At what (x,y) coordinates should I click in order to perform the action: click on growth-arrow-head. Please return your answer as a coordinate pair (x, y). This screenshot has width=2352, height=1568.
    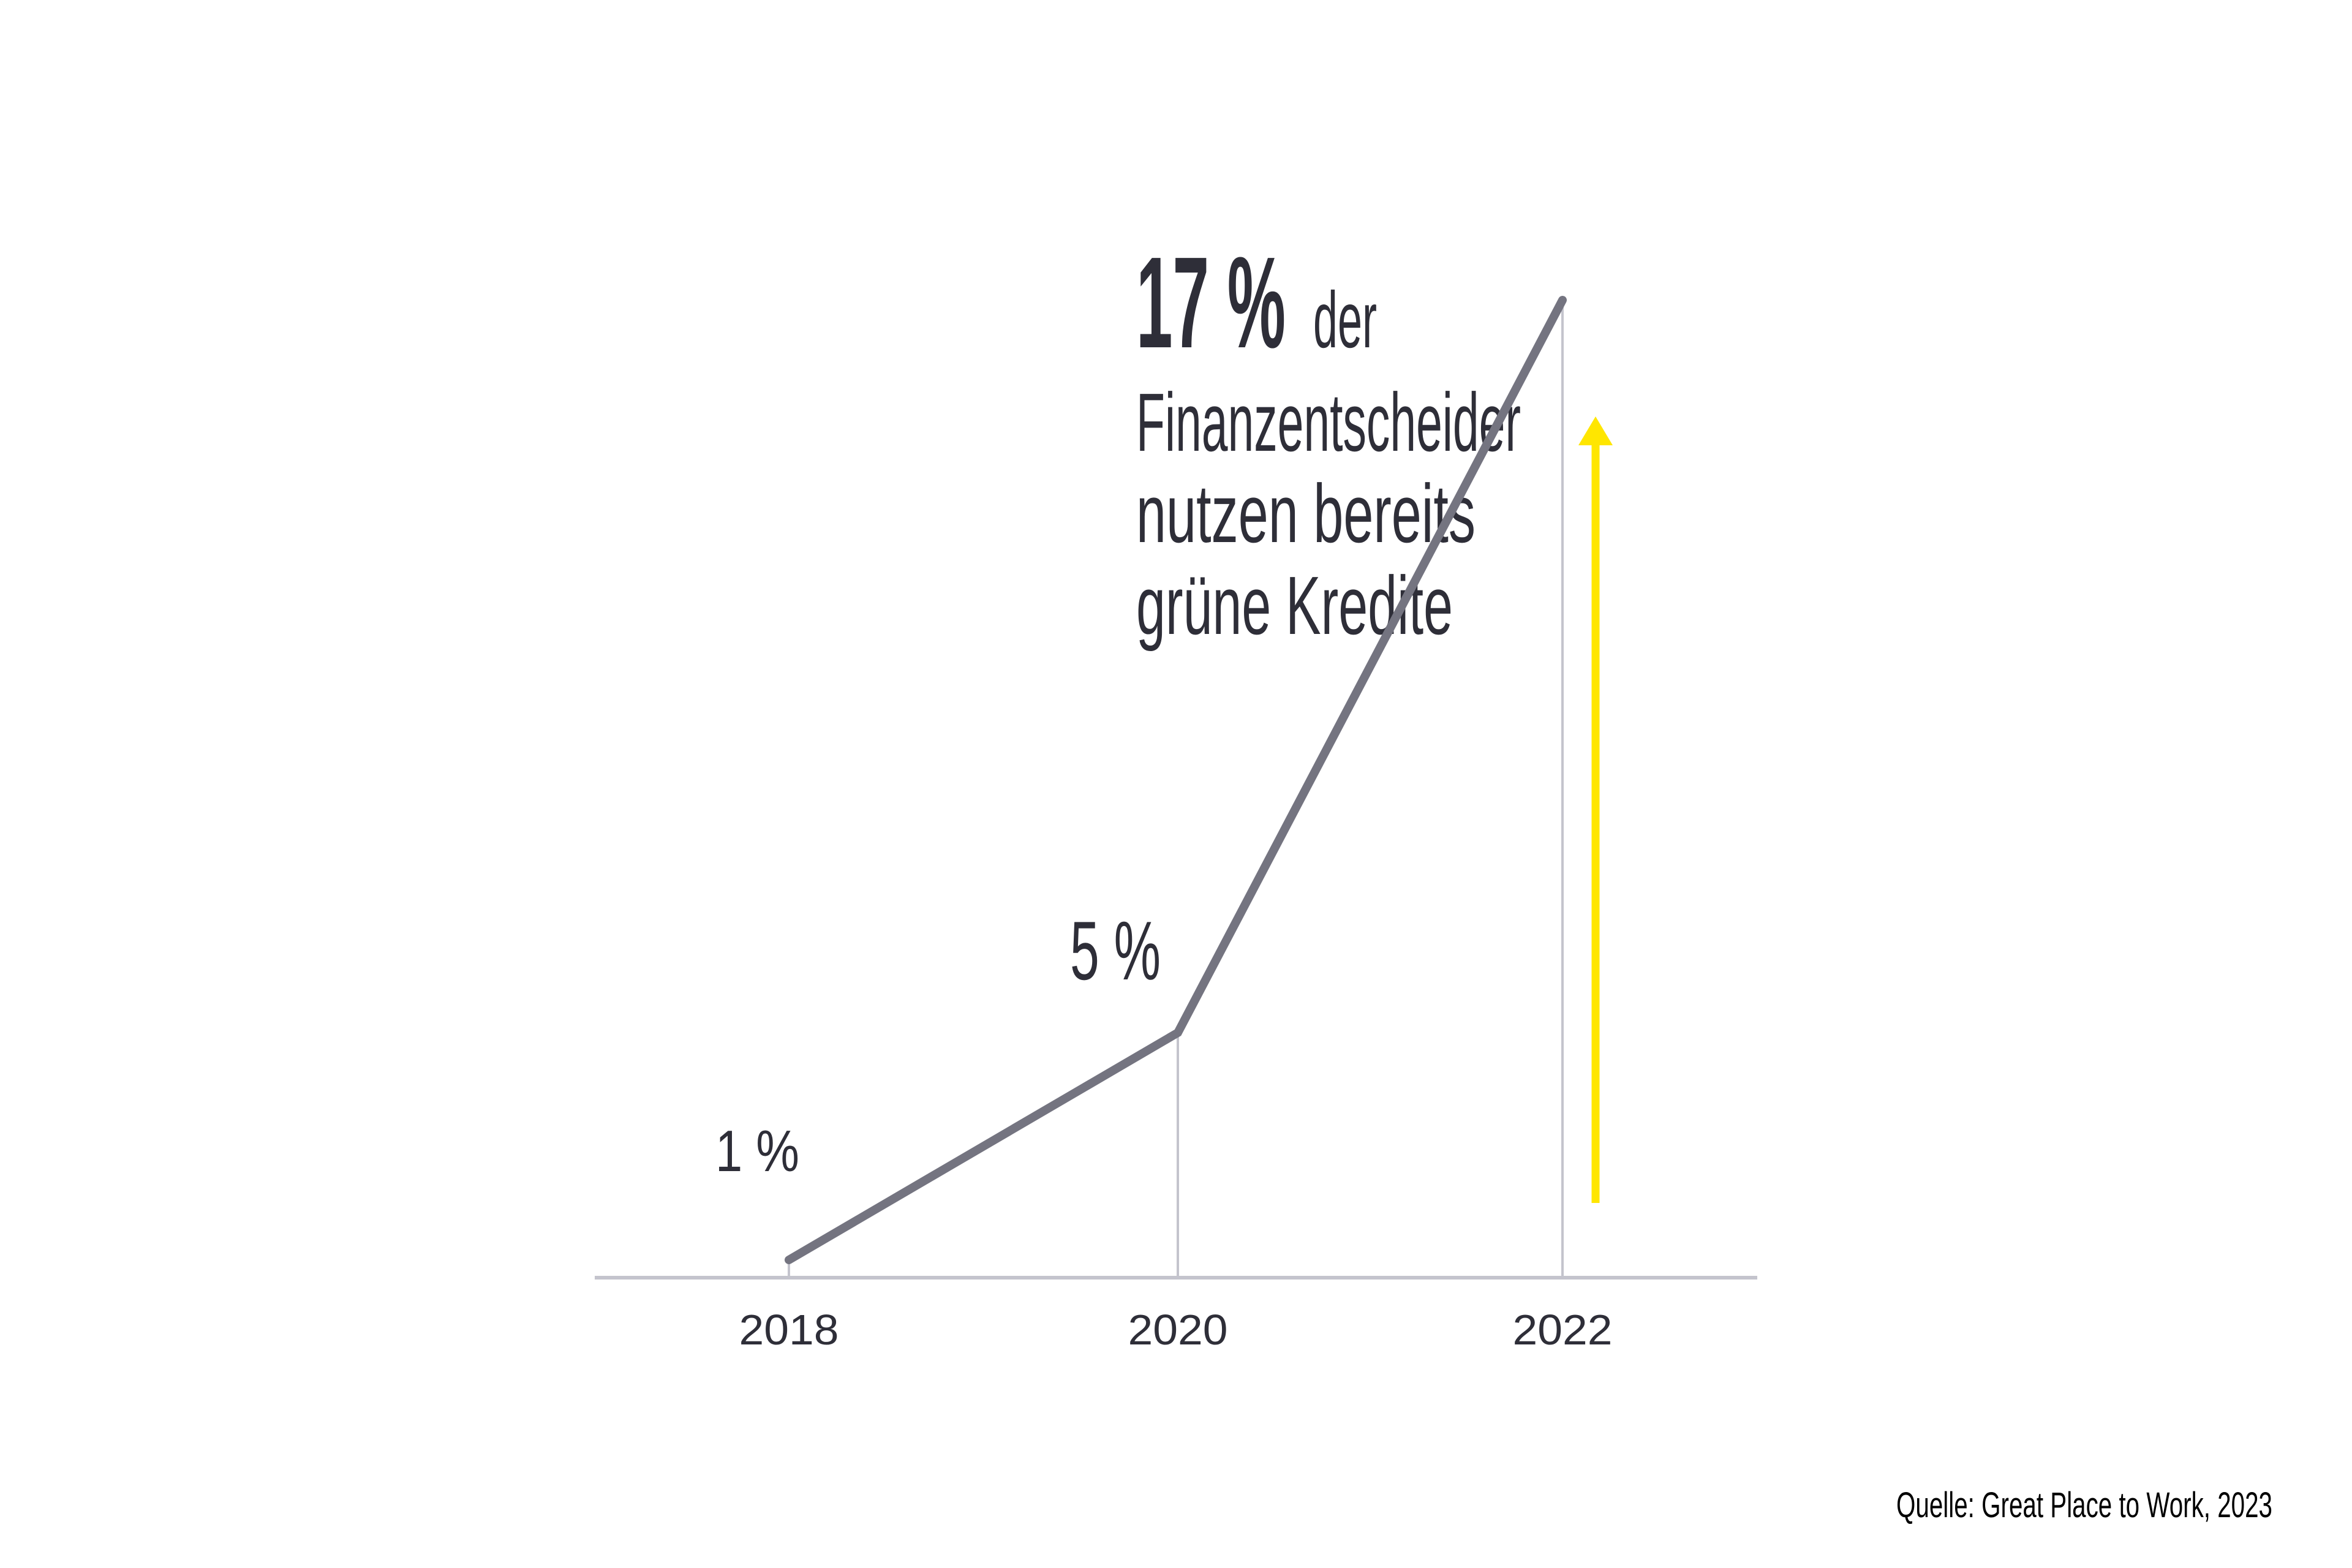
    Looking at the image, I should click on (1596, 431).